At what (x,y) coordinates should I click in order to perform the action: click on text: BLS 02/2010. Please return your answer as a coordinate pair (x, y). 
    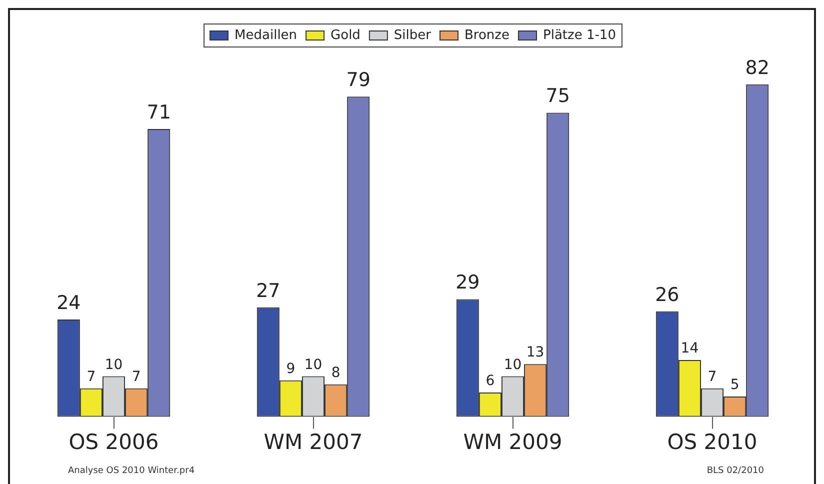
    Looking at the image, I should click on (735, 471).